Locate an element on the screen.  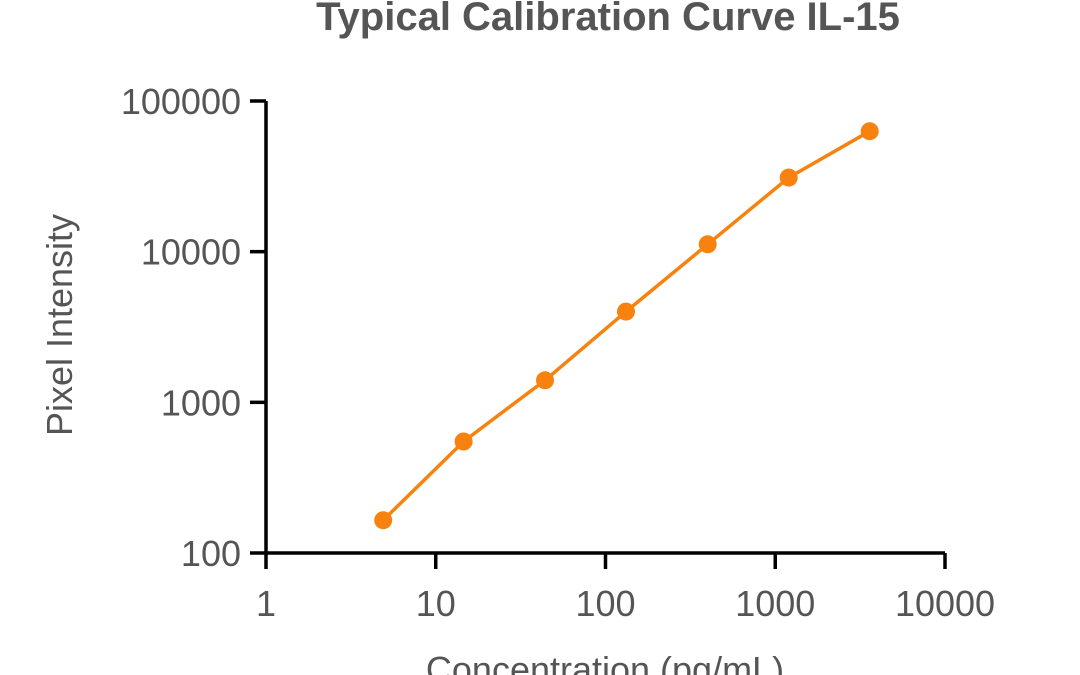
y-tick-label: 10000 is located at coordinates (191, 252).